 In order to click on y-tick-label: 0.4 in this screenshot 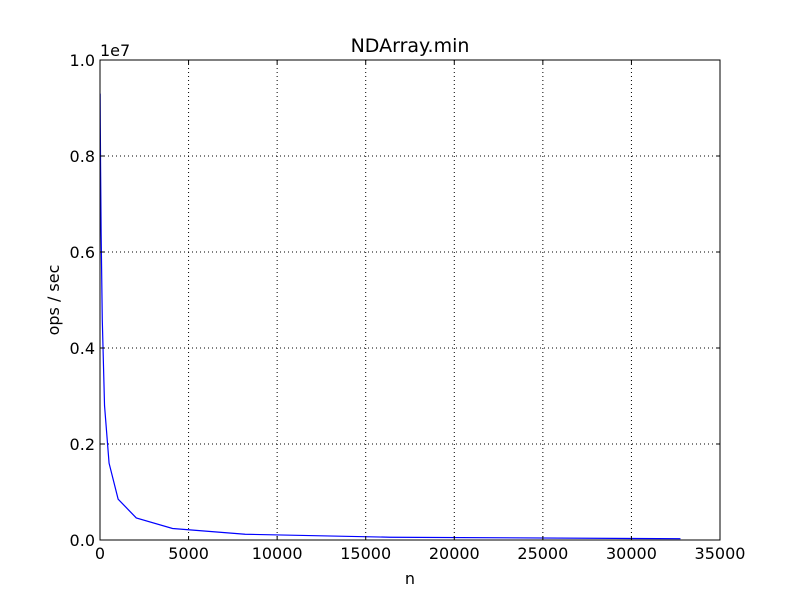, I will do `click(82, 348)`.